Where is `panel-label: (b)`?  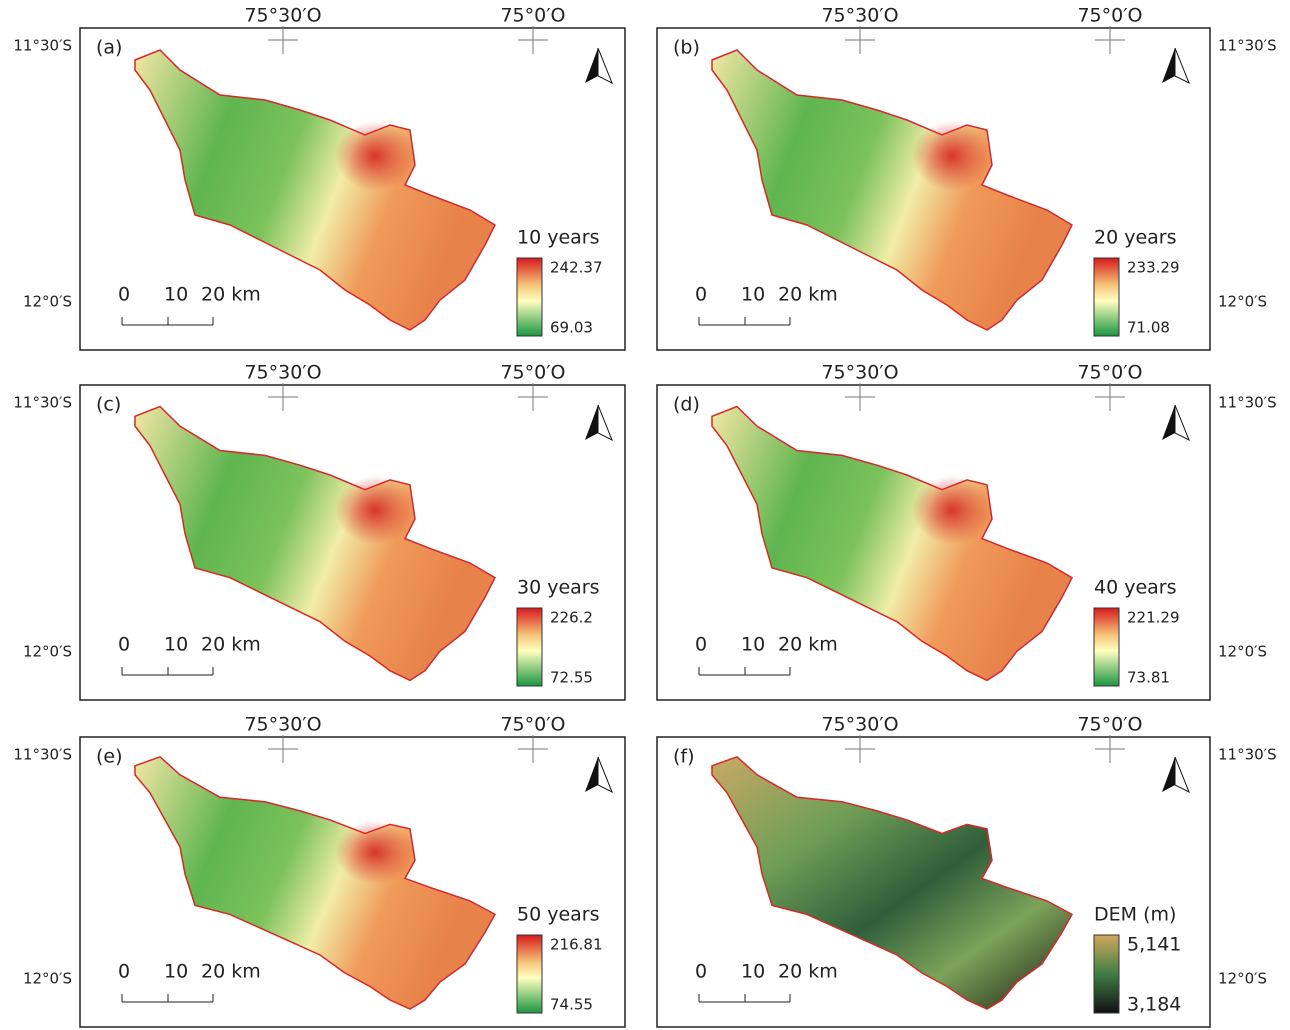
panel-label: (b) is located at coordinates (686, 48).